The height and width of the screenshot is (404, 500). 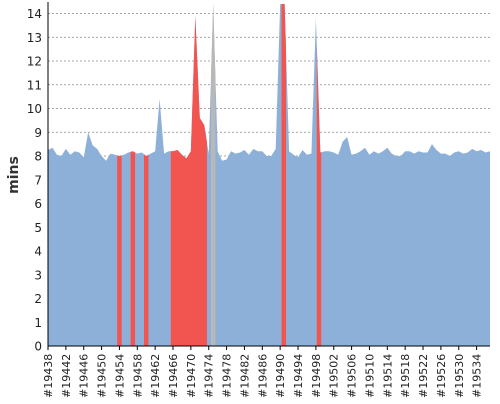 What do you see at coordinates (119, 376) in the screenshot?
I see `x-tick-label: #19454` at bounding box center [119, 376].